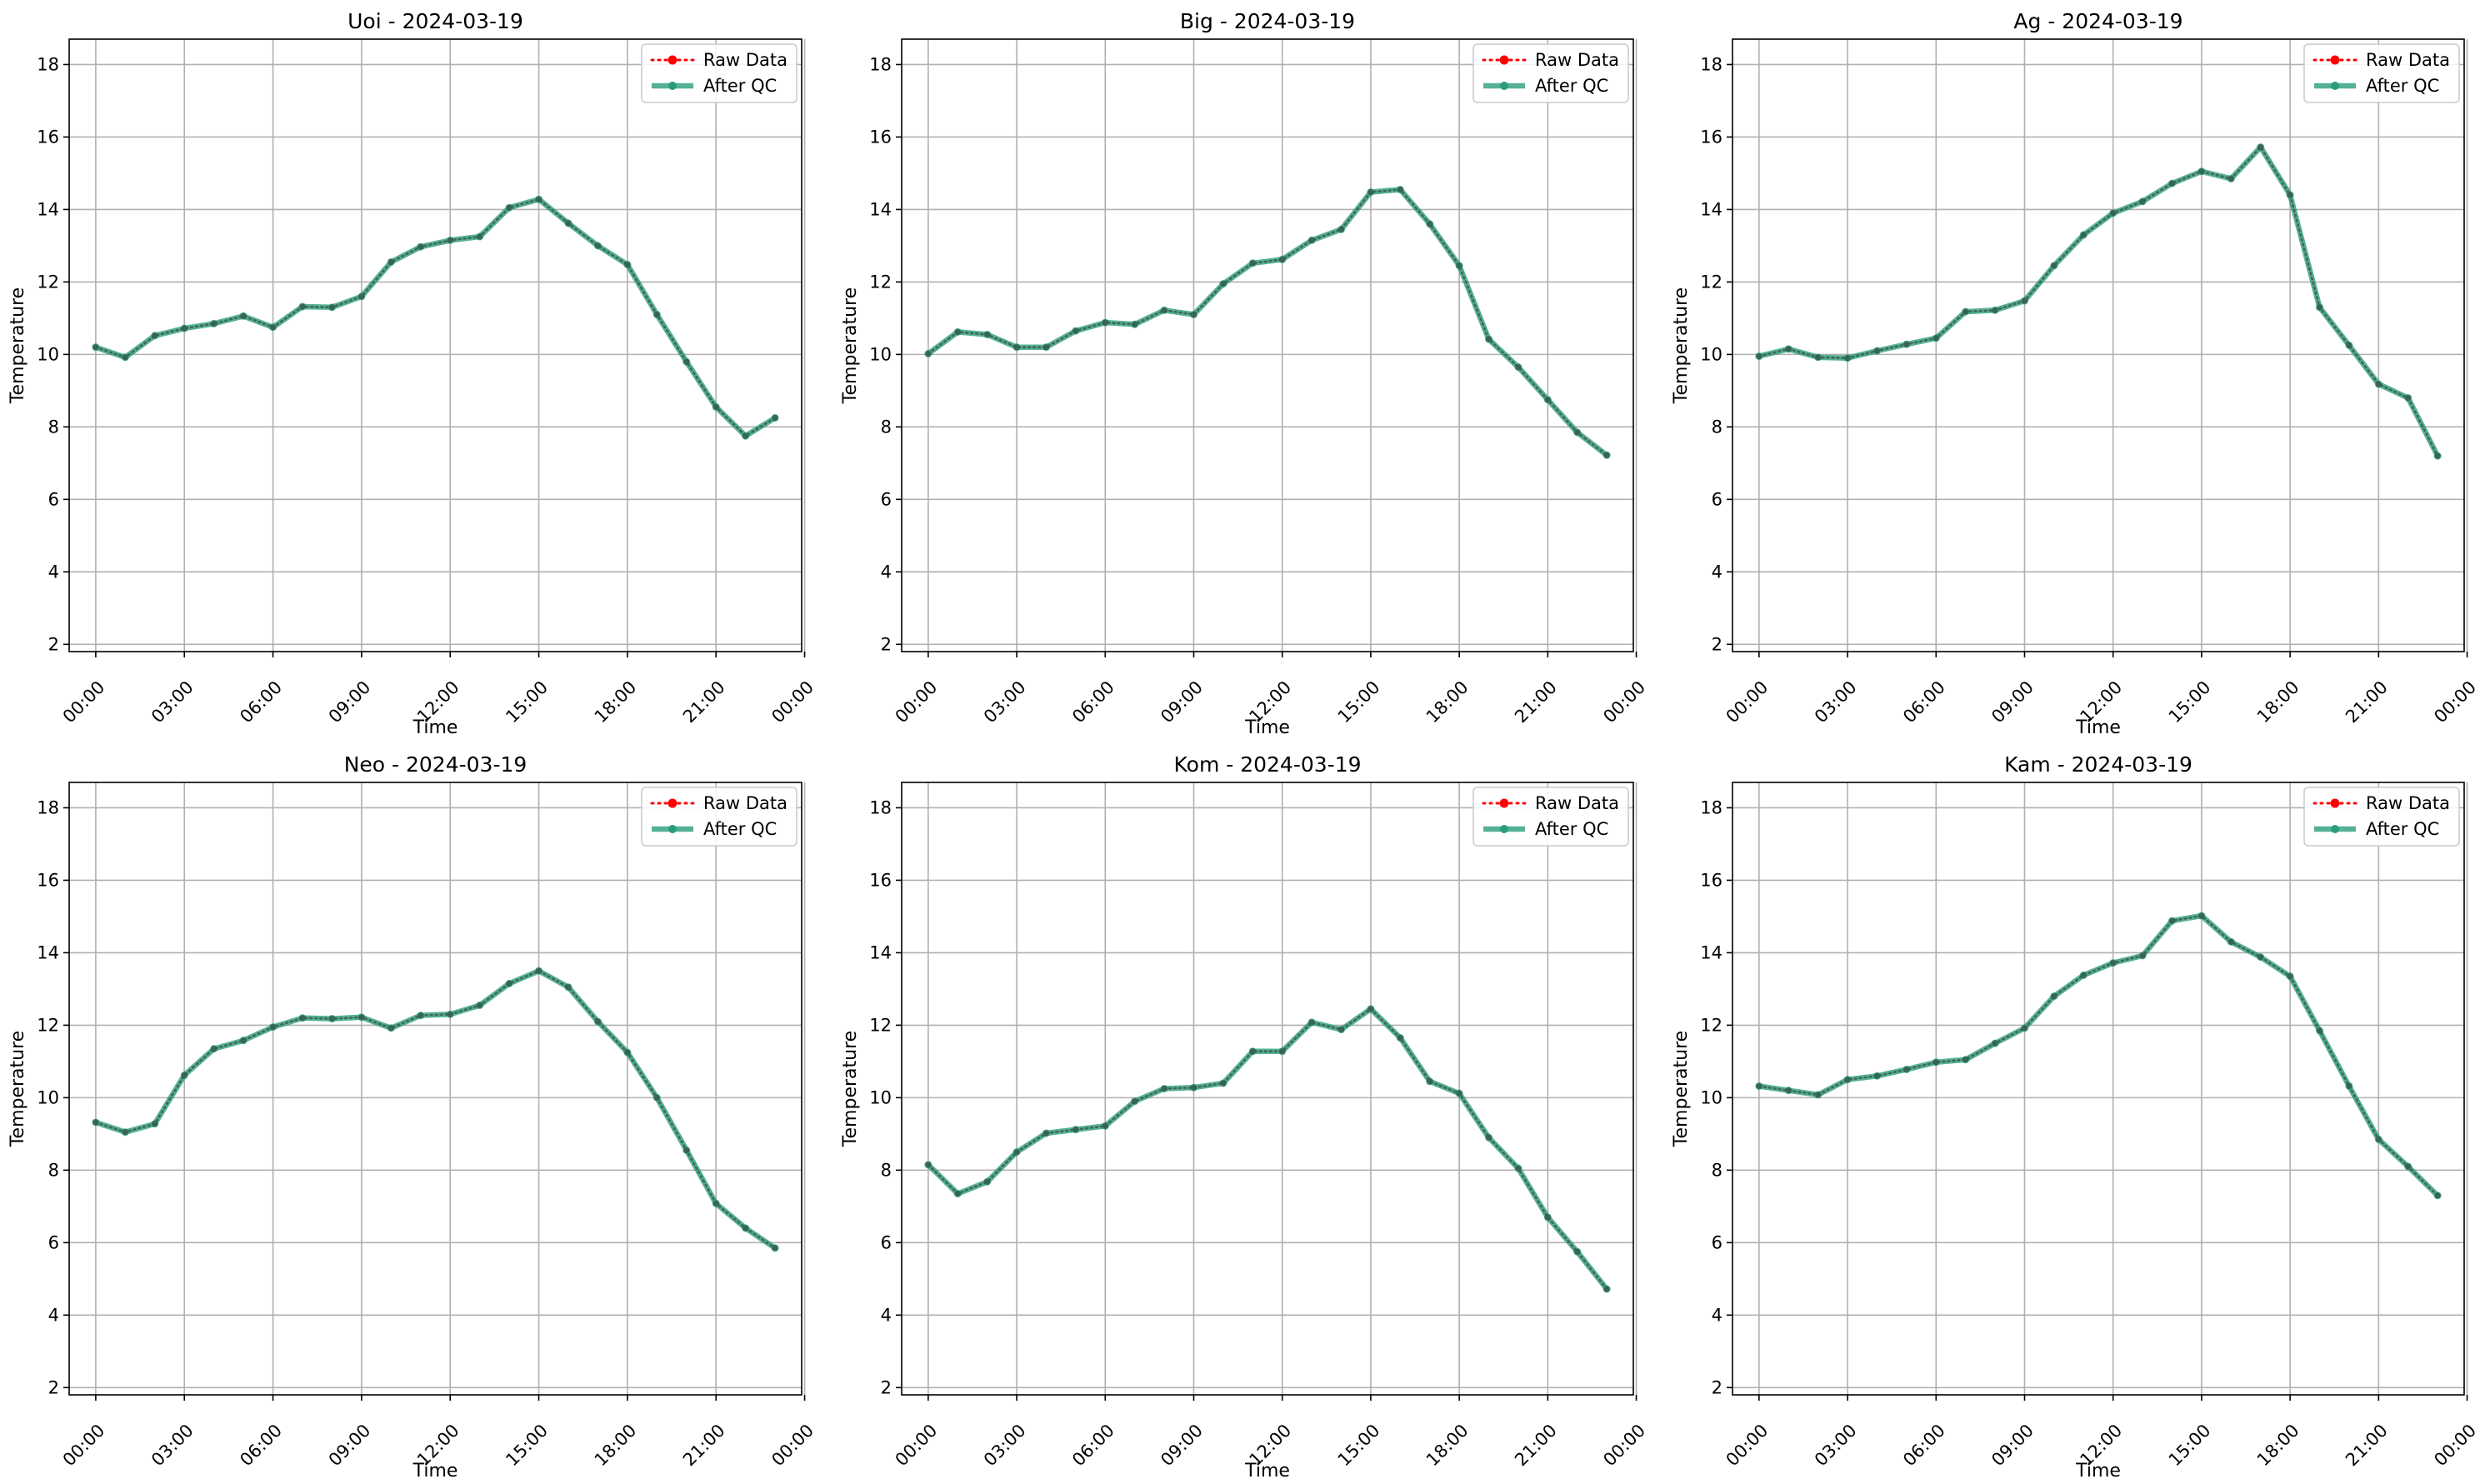 This screenshot has height=1484, width=2485. I want to click on x-tick-label: 06:00, so click(1924, 1446).